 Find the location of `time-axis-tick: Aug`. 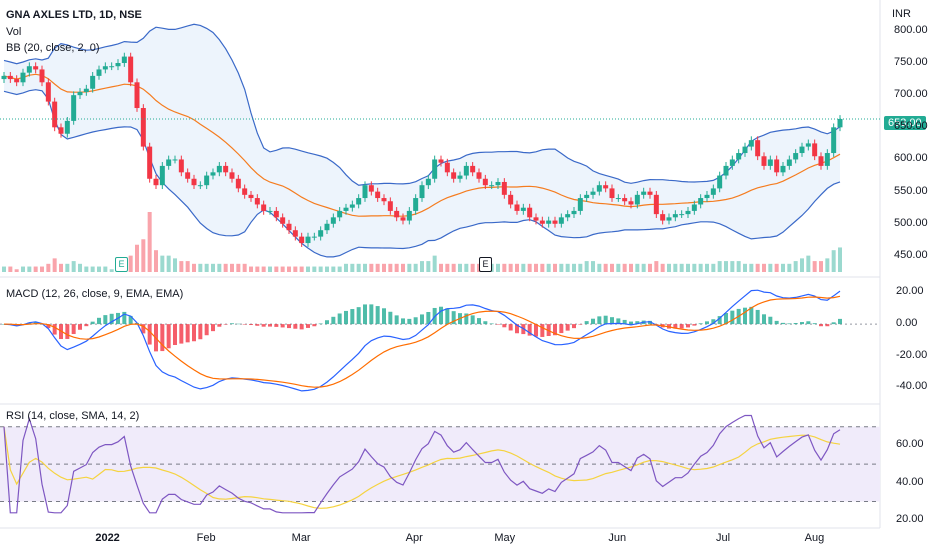

time-axis-tick: Aug is located at coordinates (814, 538).